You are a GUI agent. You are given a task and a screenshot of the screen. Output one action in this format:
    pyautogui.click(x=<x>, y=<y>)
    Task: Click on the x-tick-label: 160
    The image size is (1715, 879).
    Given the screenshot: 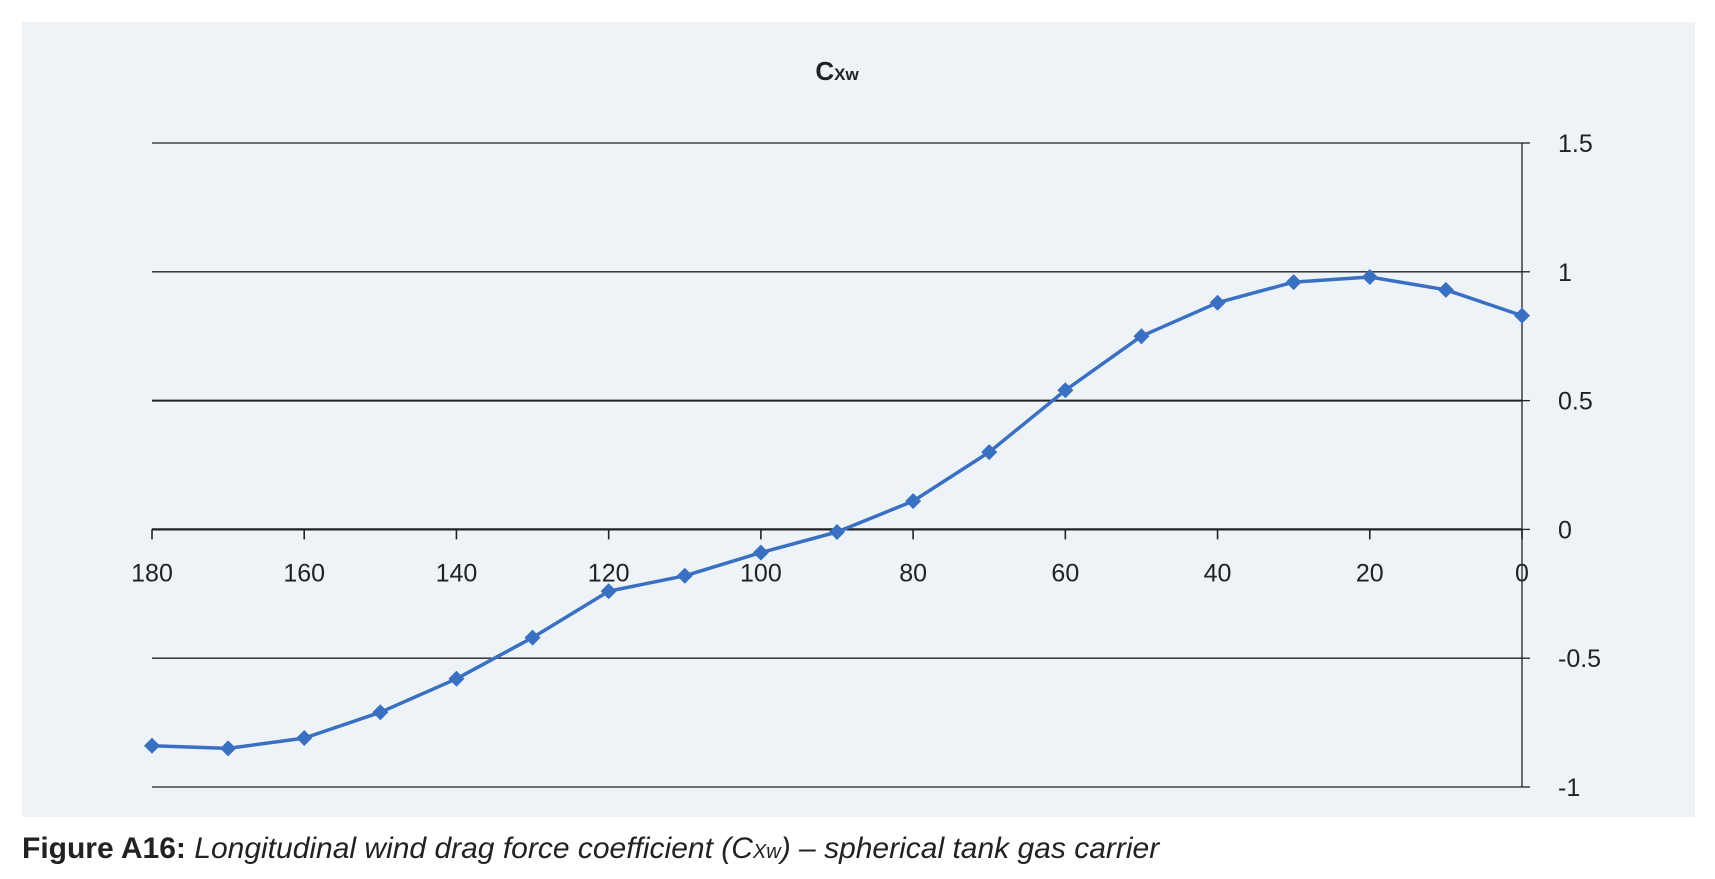 What is the action you would take?
    pyautogui.click(x=304, y=573)
    